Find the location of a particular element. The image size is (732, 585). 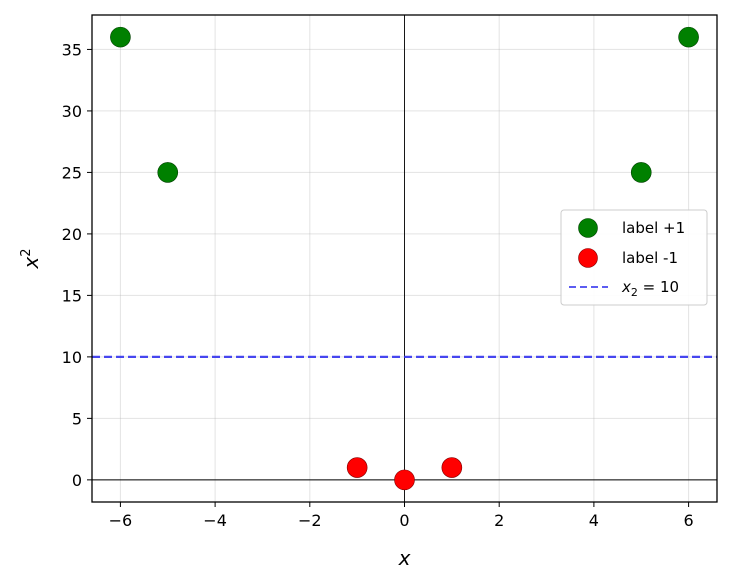

legend-threshold-subscript: 2 is located at coordinates (634, 292).